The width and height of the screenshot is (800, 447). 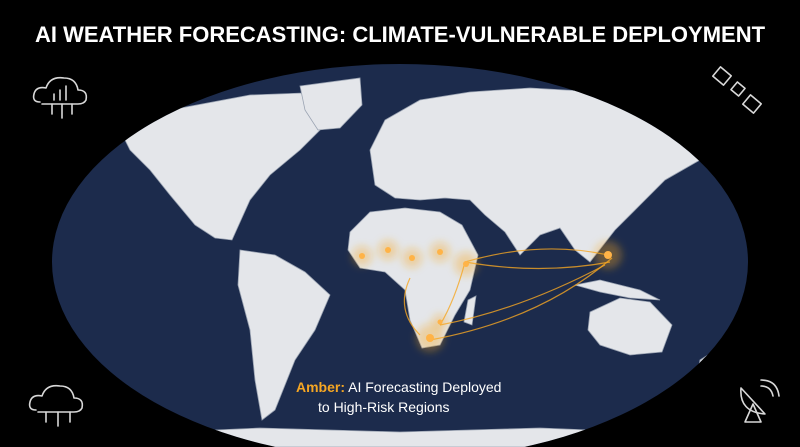 I want to click on north-america, so click(x=225, y=166).